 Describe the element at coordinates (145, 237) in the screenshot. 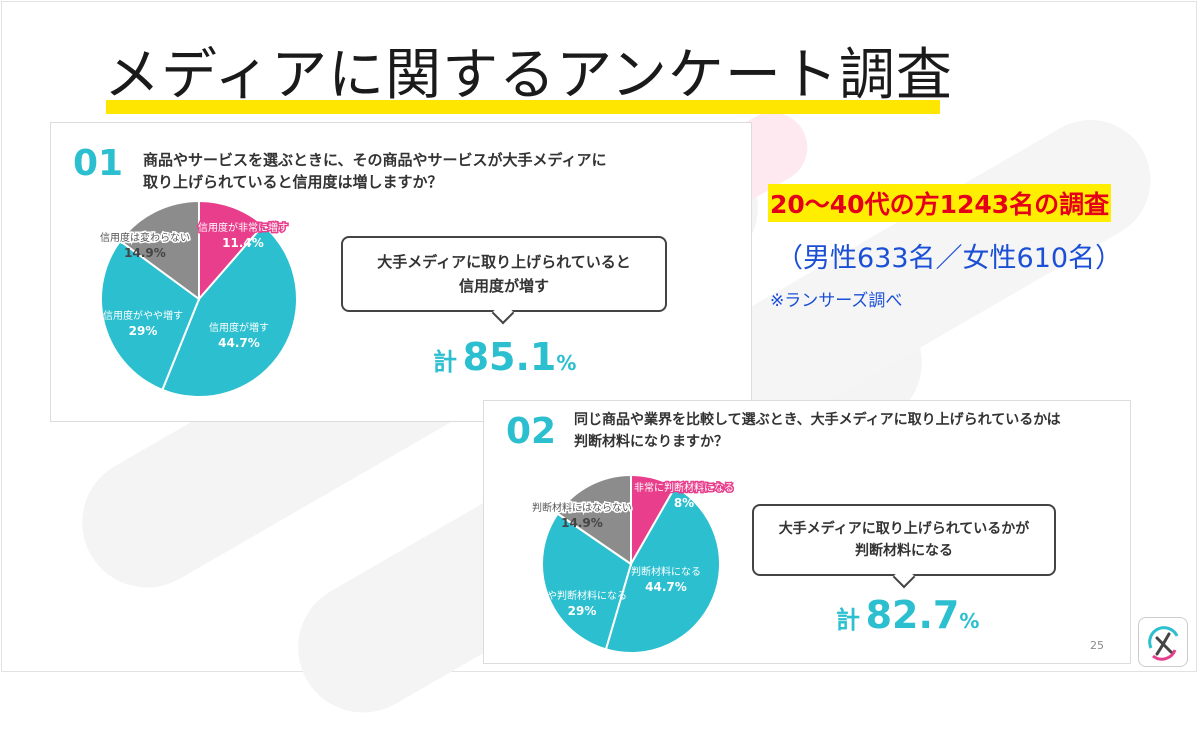

I see `pie-slice-label: 信用度は変わらない` at that location.